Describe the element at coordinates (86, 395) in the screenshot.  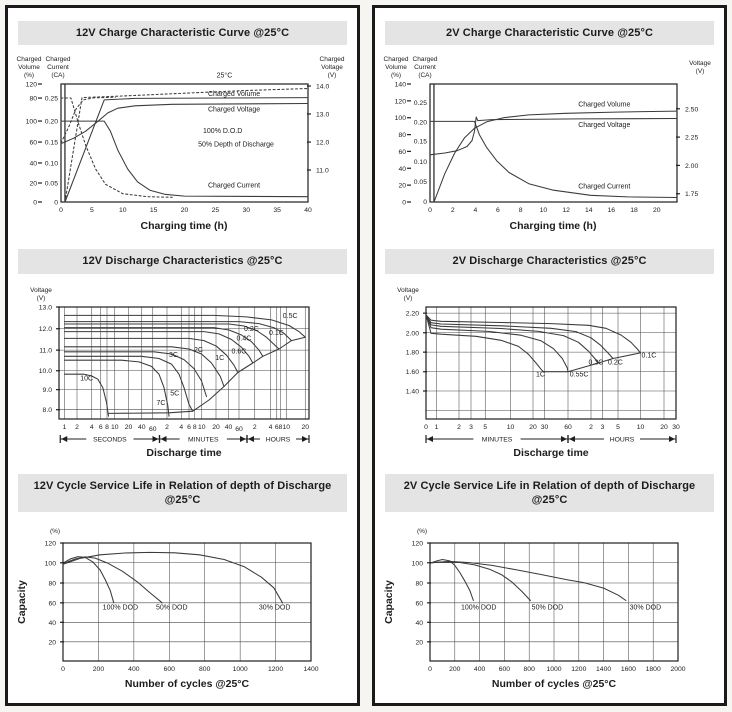
I see `curve-10C` at that location.